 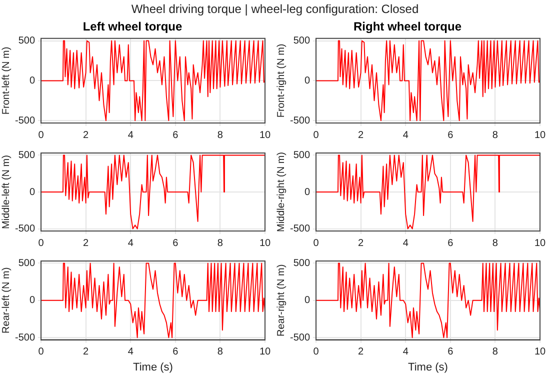 What do you see at coordinates (281, 81) in the screenshot?
I see `y-axis-title: Front-right (N m)` at bounding box center [281, 81].